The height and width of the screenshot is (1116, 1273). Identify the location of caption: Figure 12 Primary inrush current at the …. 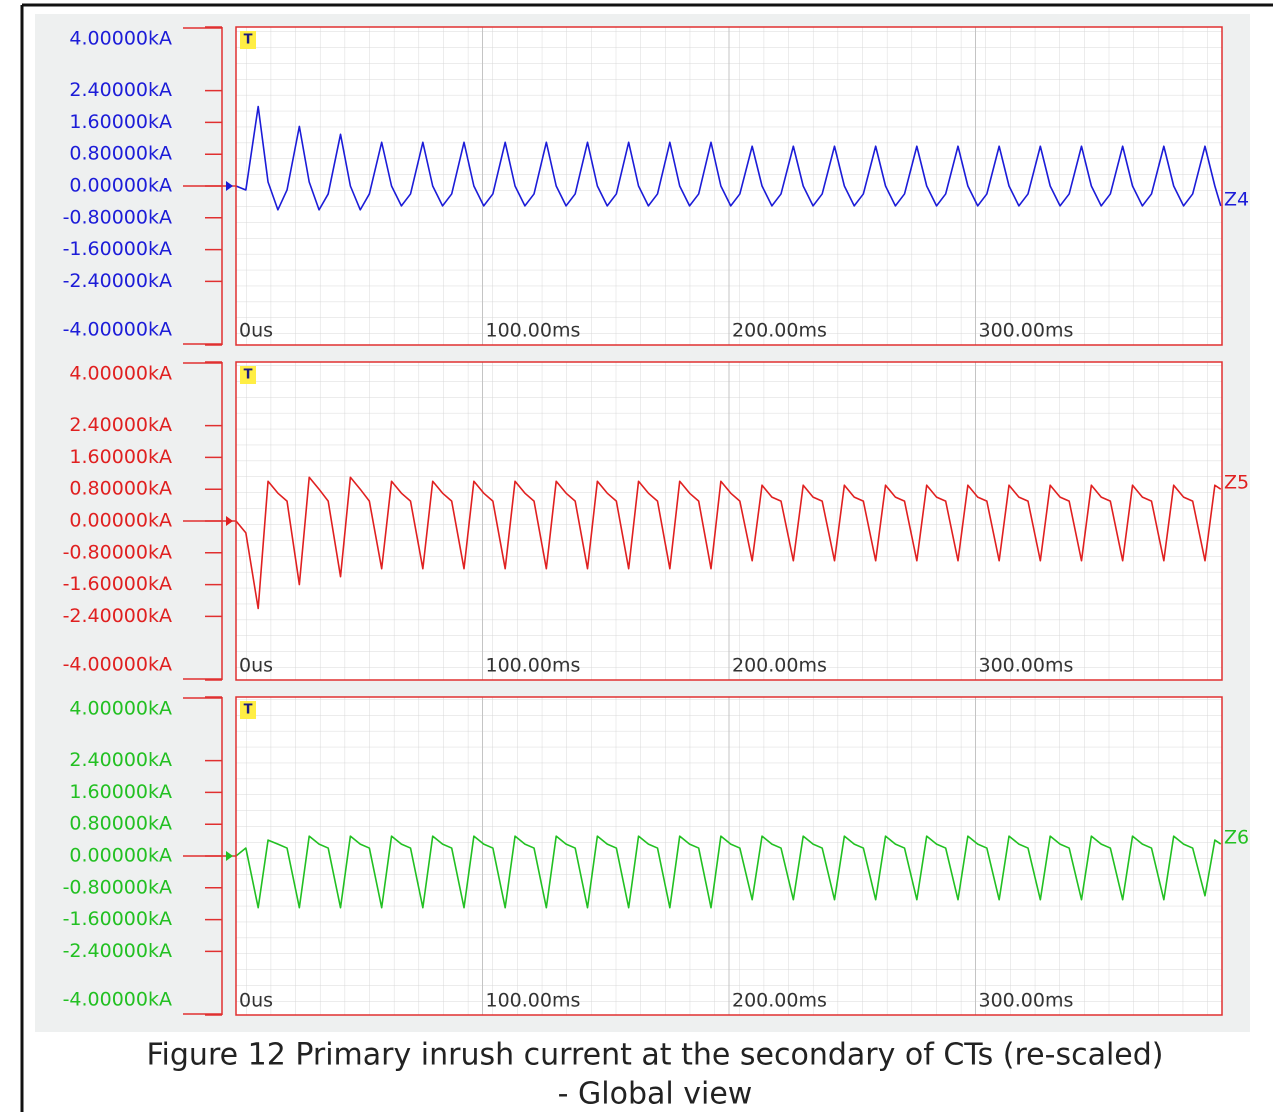
(654, 1055).